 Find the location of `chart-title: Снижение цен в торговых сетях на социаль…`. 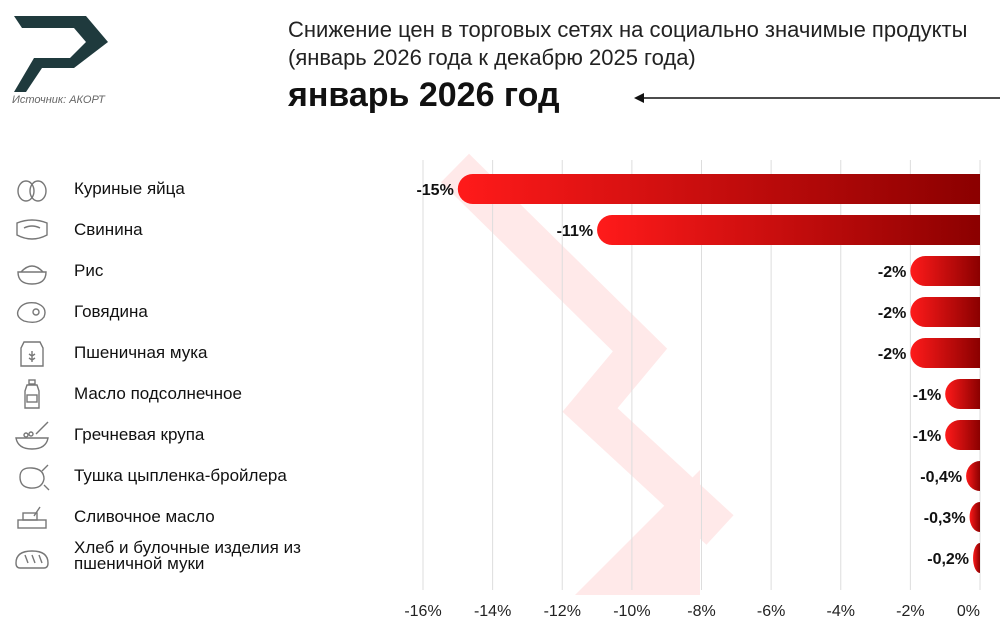

chart-title: Снижение цен в торговых сетях на социаль… is located at coordinates (628, 43).